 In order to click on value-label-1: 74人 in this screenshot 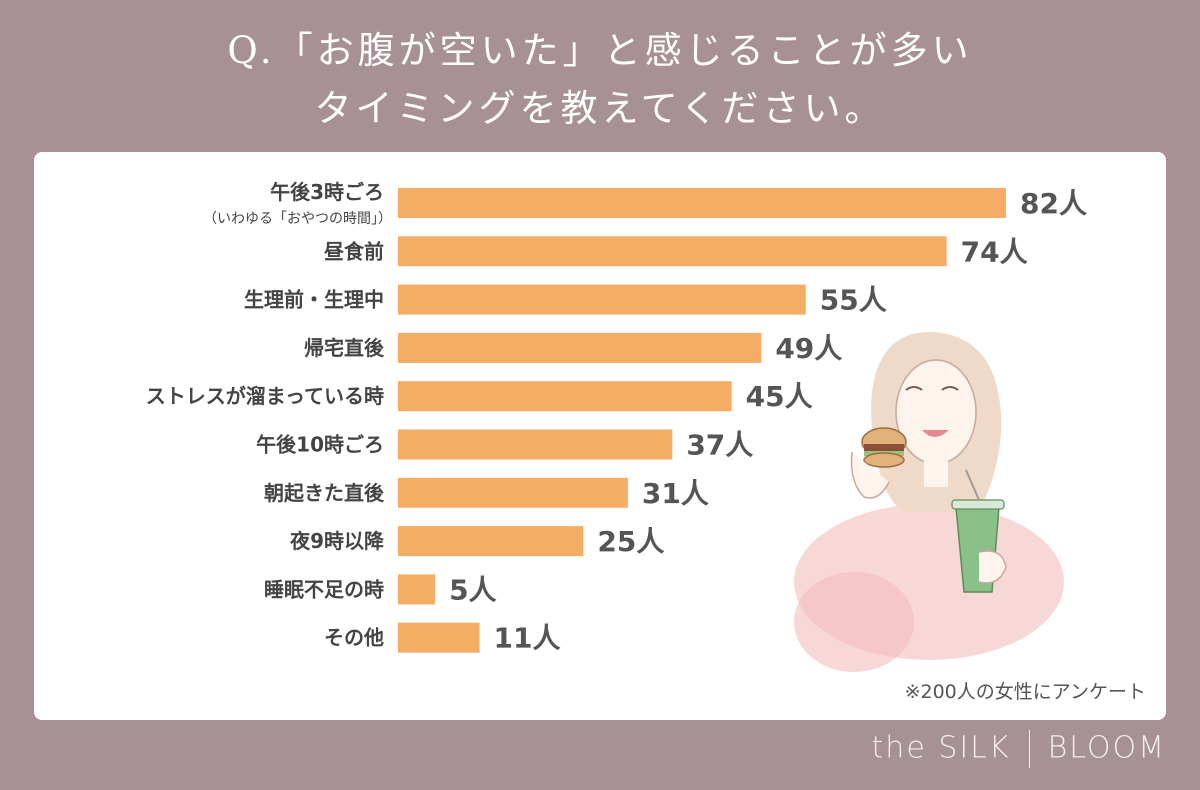, I will do `click(994, 251)`.